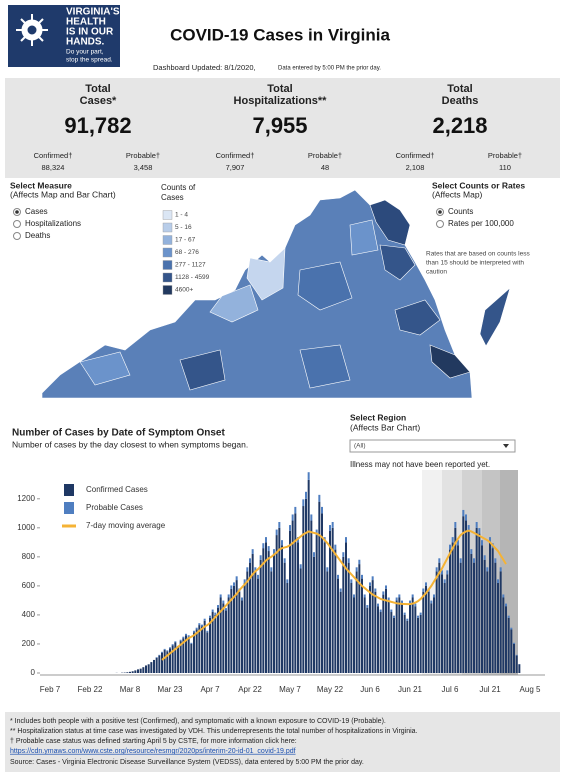 The width and height of the screenshot is (565, 776). Describe the element at coordinates (53, 223) in the screenshot. I see `radio-label: Hospitalizations` at that location.